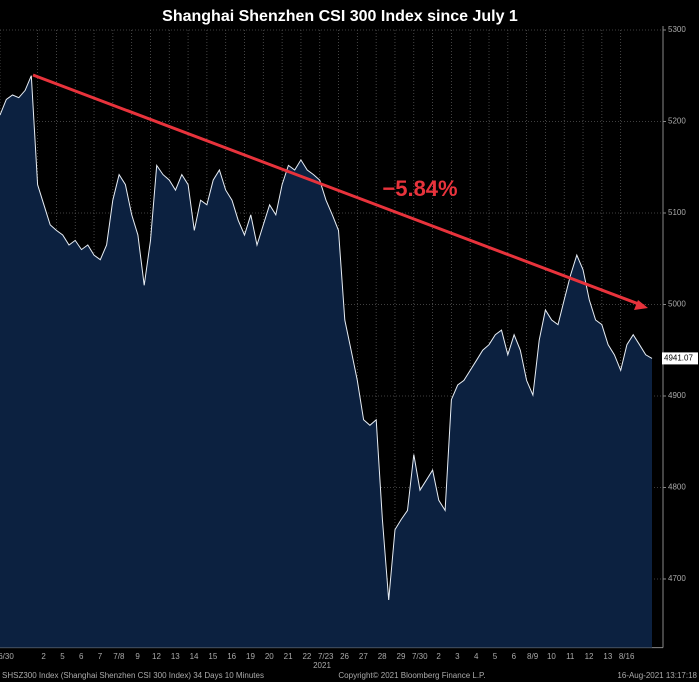  Describe the element at coordinates (250, 656) in the screenshot. I see `x-tick-label: 19` at that location.